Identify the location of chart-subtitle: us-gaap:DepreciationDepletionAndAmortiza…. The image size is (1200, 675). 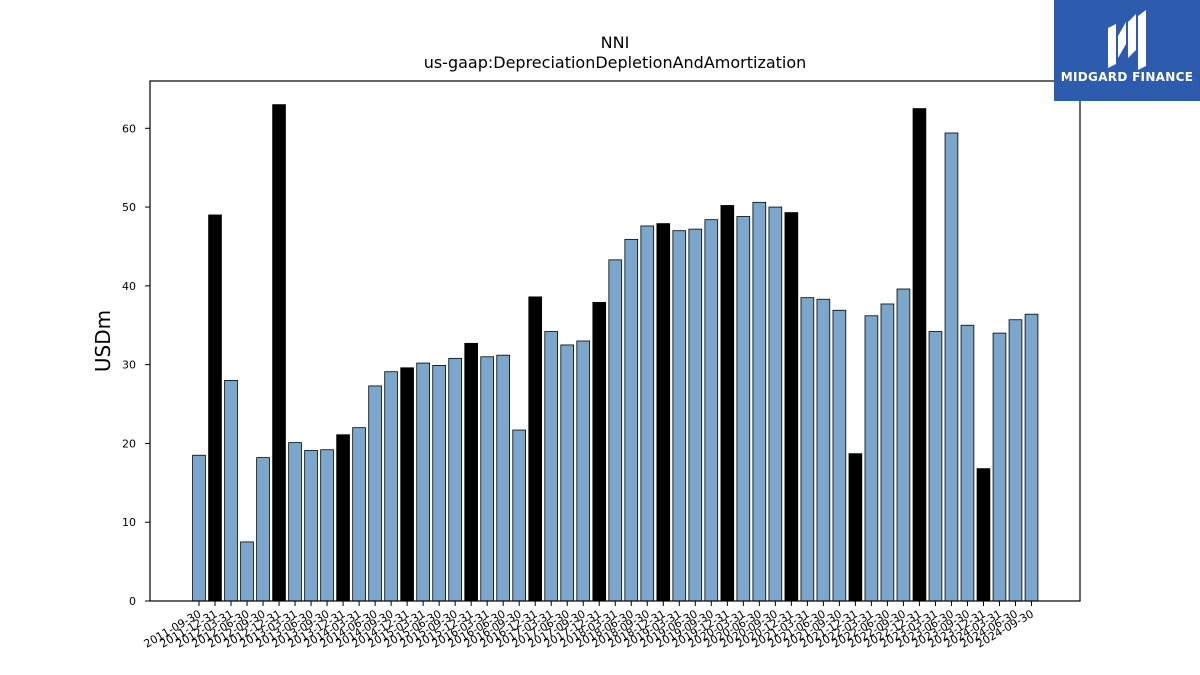
(615, 62).